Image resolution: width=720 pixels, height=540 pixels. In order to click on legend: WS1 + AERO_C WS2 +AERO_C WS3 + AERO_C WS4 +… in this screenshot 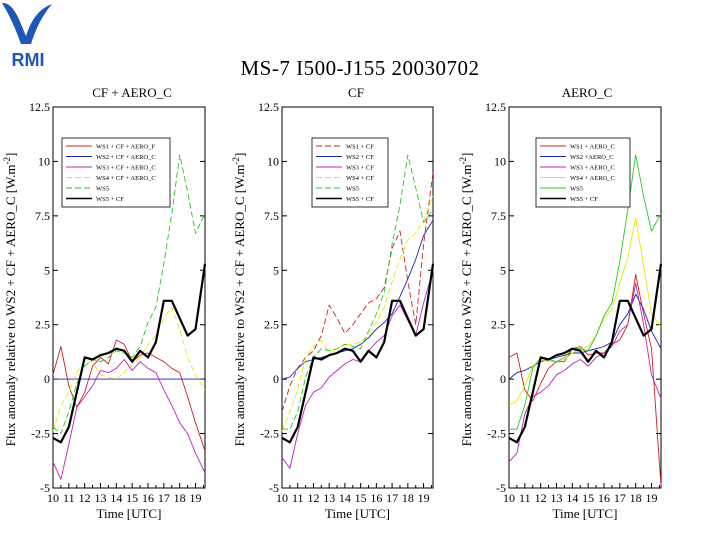, I will do `click(583, 172)`.